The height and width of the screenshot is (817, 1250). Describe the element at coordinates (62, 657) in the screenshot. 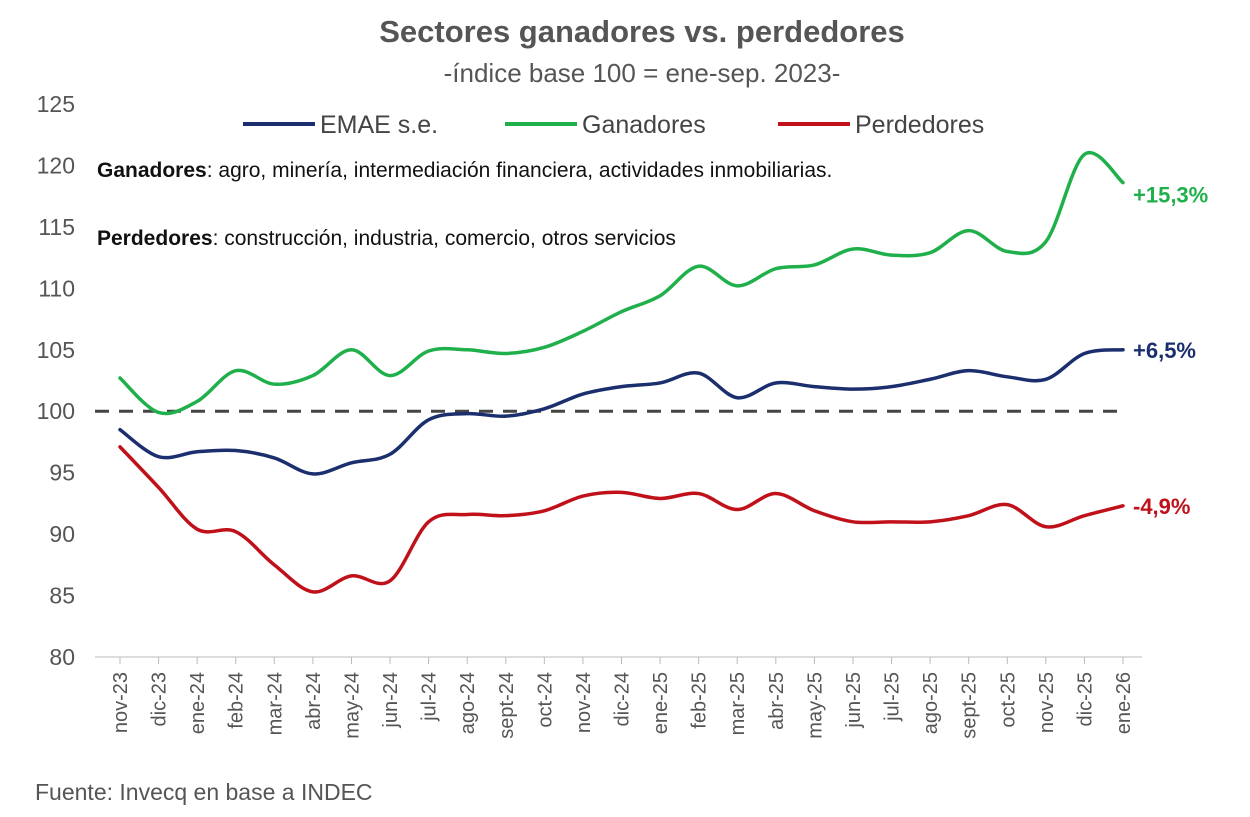

I see `y-tick-label: 80` at that location.